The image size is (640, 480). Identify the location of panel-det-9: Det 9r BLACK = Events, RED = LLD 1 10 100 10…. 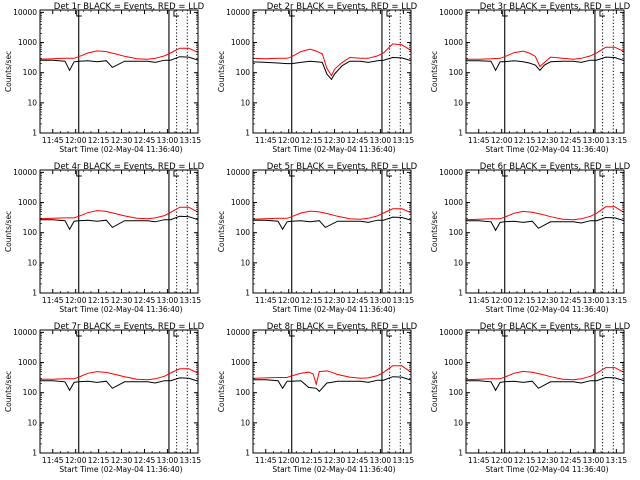
(530, 398).